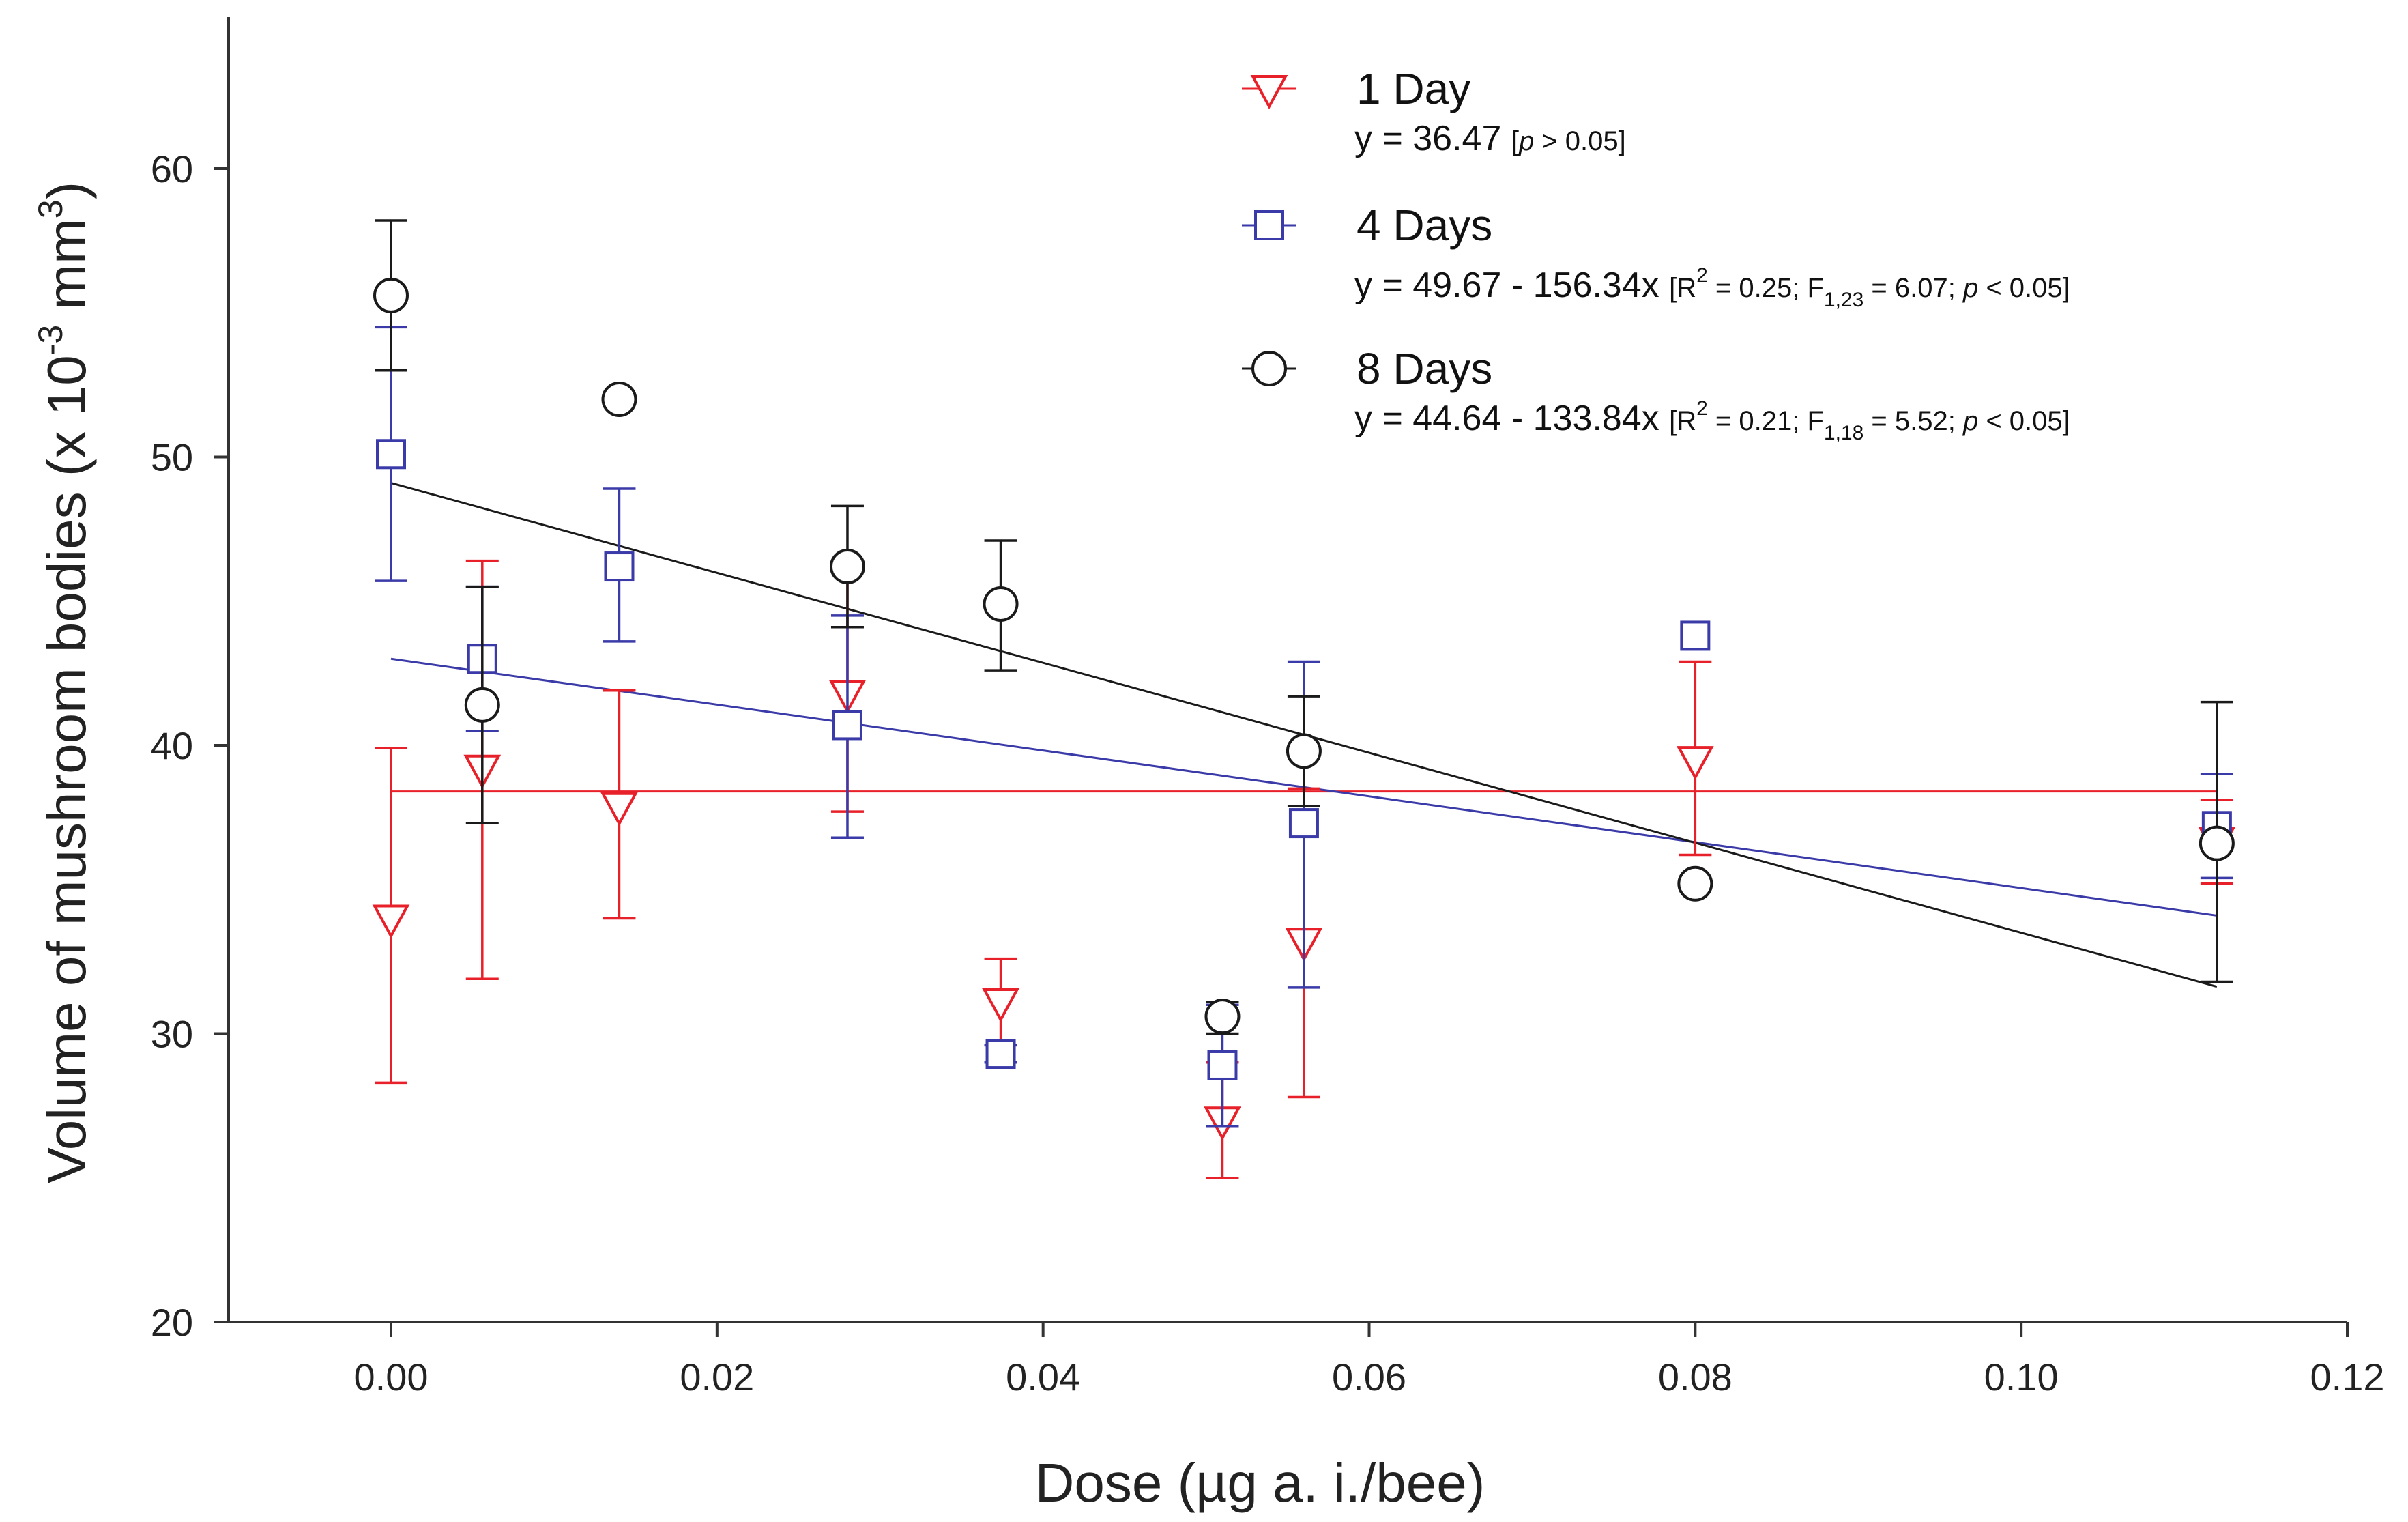 The image size is (2408, 1522). I want to click on legend-marker-4-days, so click(1269, 225).